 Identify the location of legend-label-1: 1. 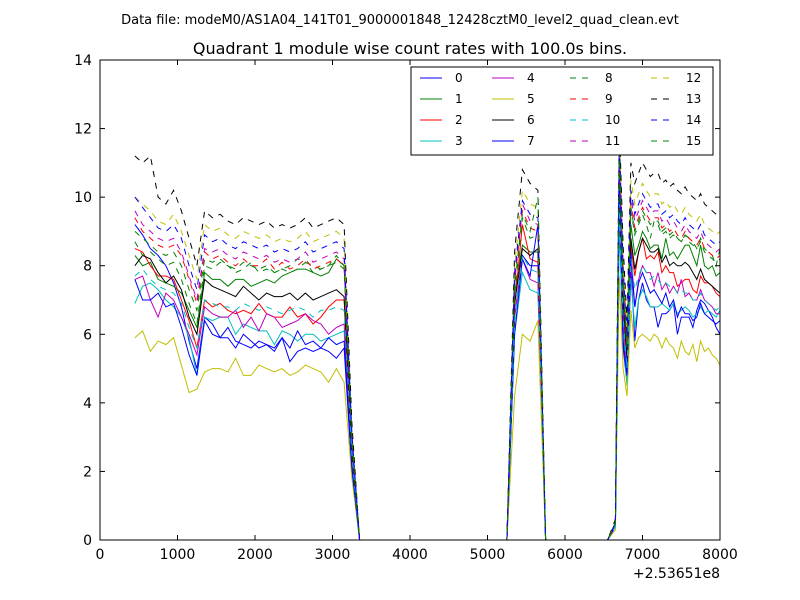
(459, 99).